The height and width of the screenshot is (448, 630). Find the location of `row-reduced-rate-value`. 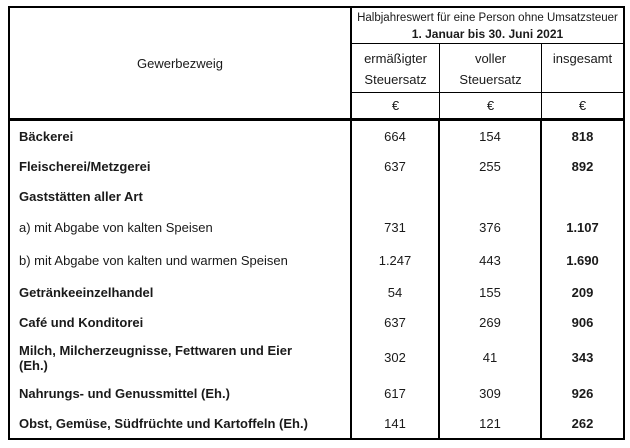

row-reduced-rate-value is located at coordinates (394, 196).